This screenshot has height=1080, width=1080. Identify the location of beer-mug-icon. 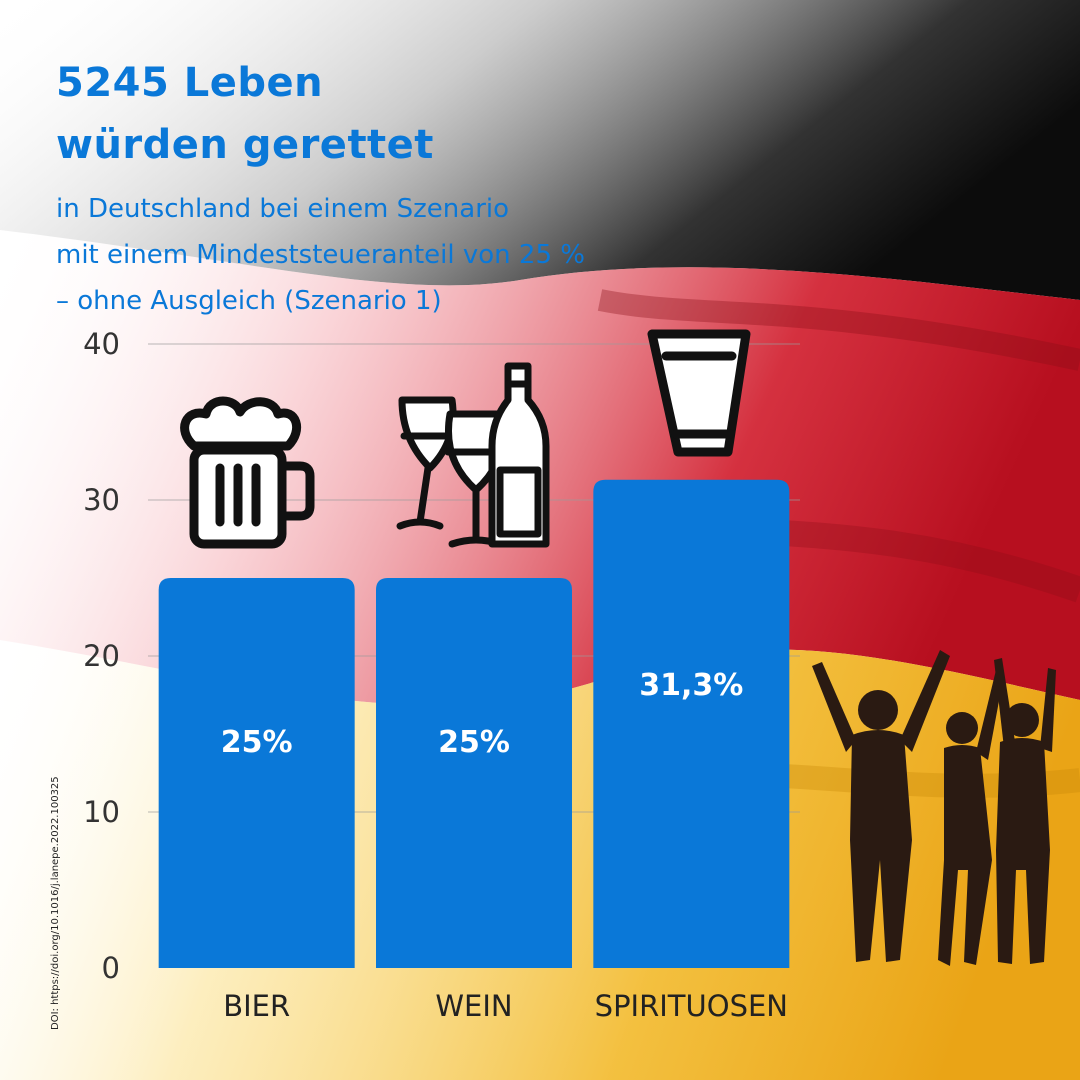
(247, 472).